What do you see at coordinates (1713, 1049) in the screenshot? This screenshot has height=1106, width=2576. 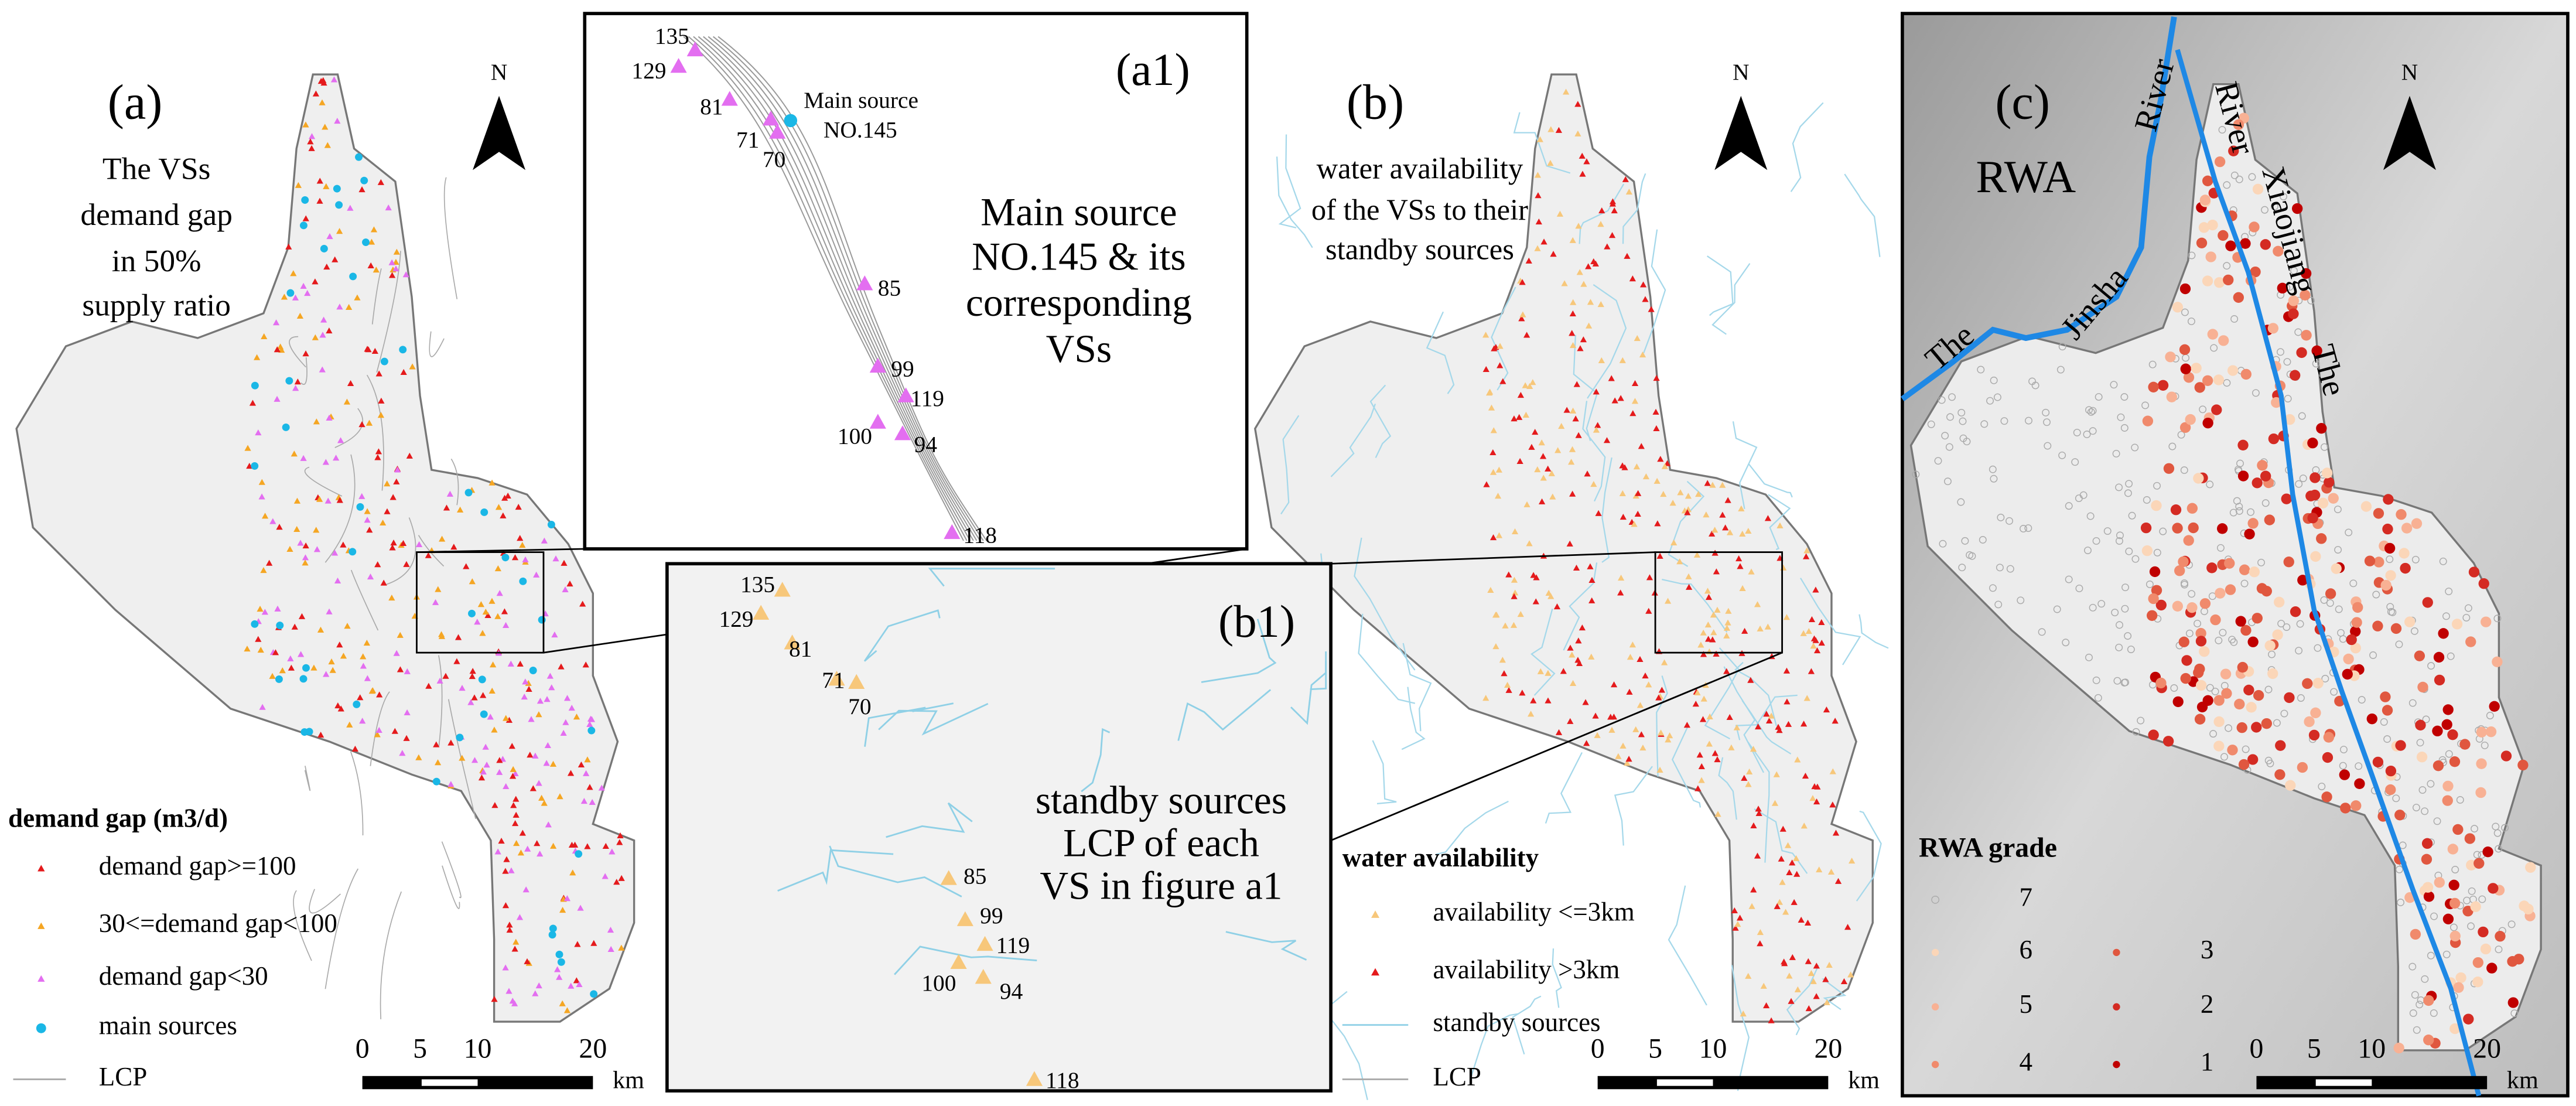 I see `scale-tick: 10` at bounding box center [1713, 1049].